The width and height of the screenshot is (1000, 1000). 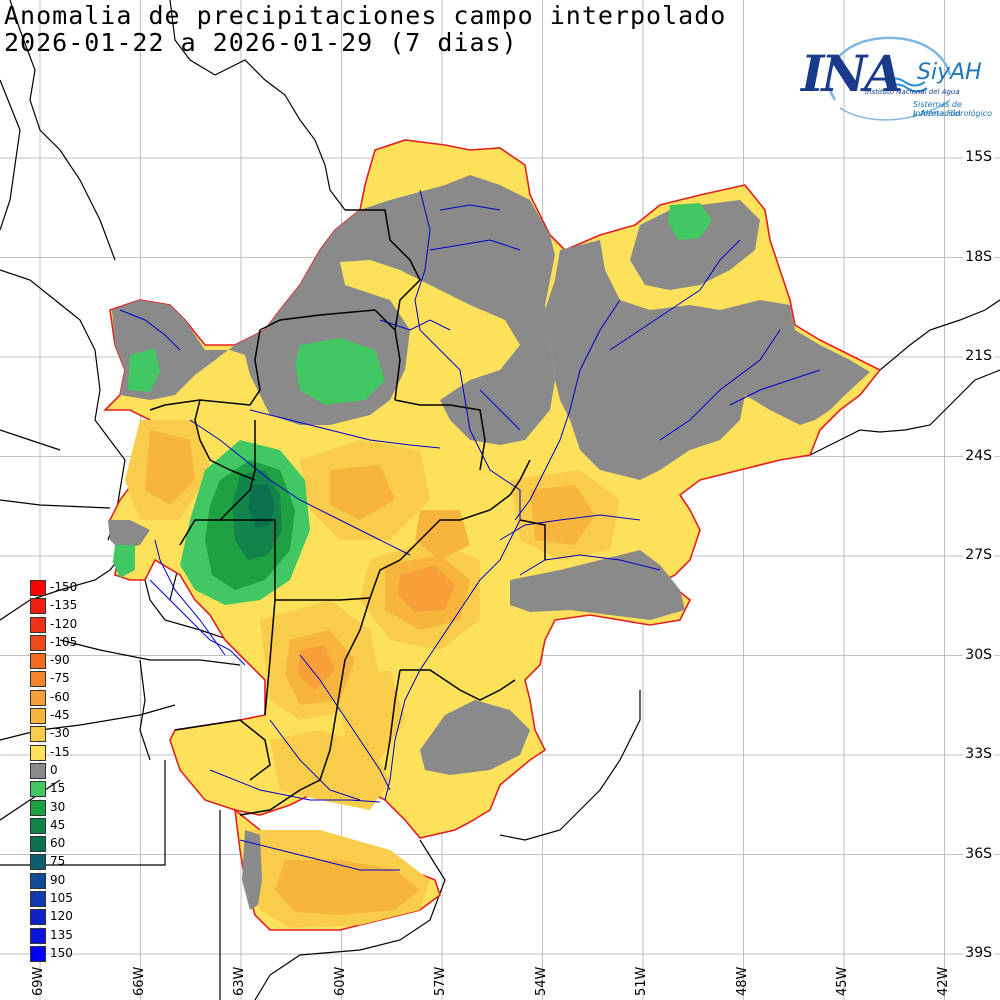 What do you see at coordinates (641, 981) in the screenshot?
I see `longitude-label: 51W` at bounding box center [641, 981].